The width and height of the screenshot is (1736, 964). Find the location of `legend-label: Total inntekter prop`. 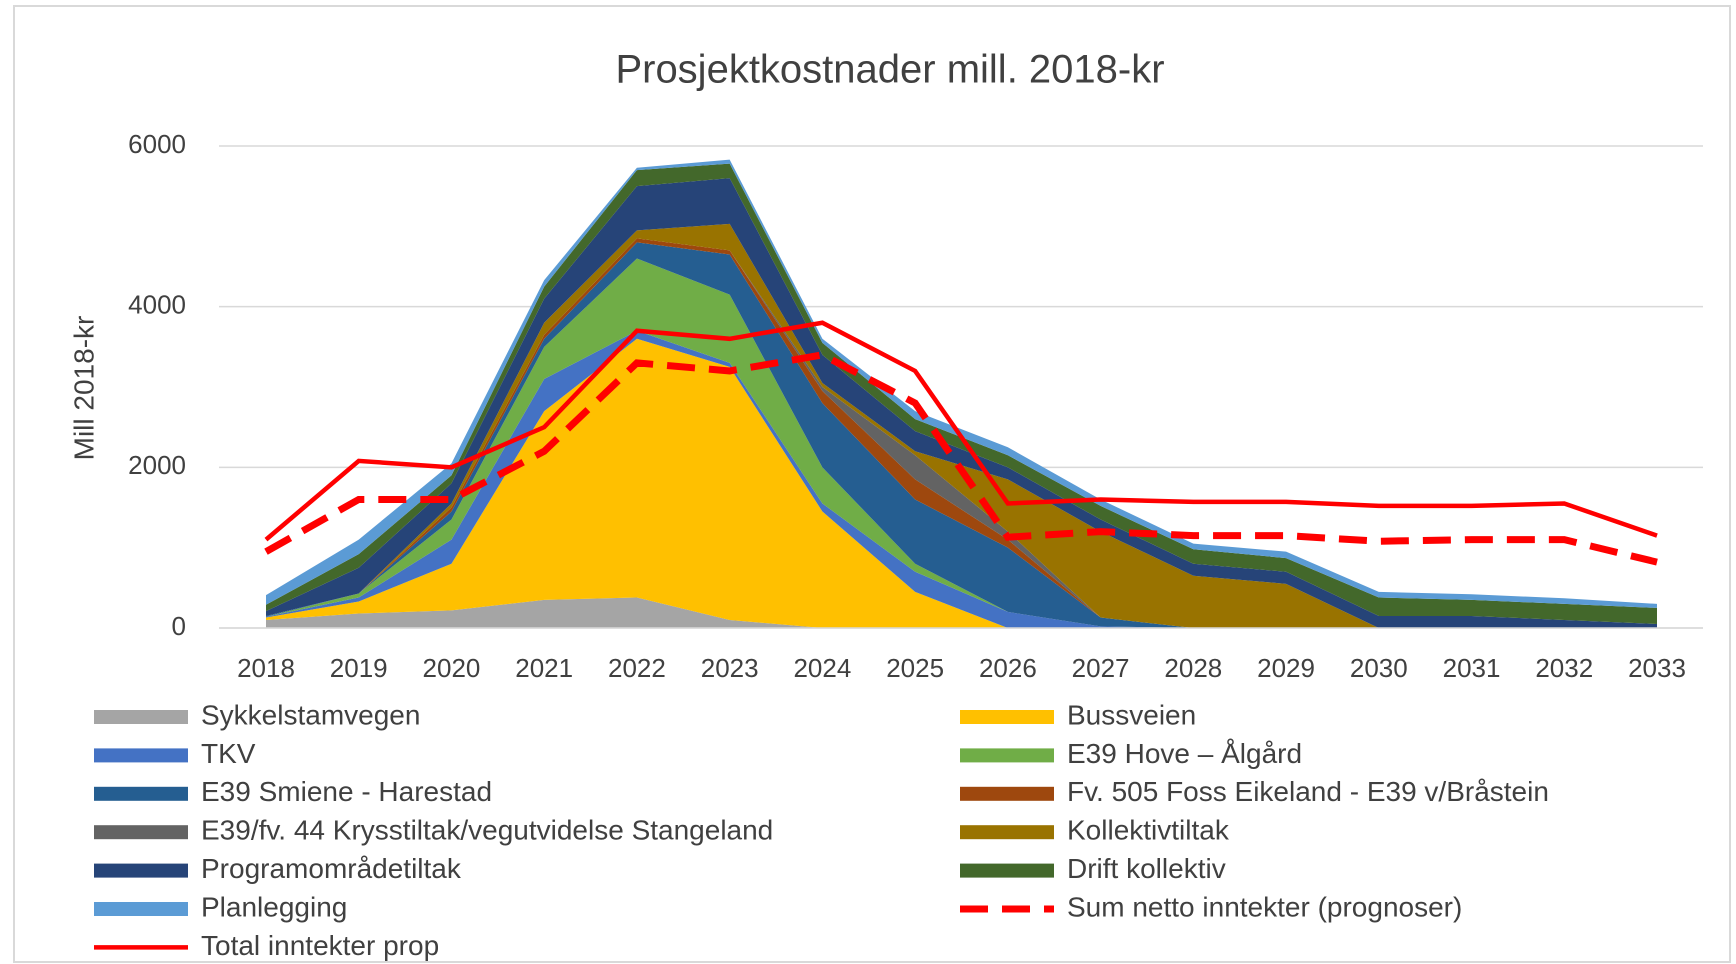

legend-label: Total inntekter prop is located at coordinates (320, 945).